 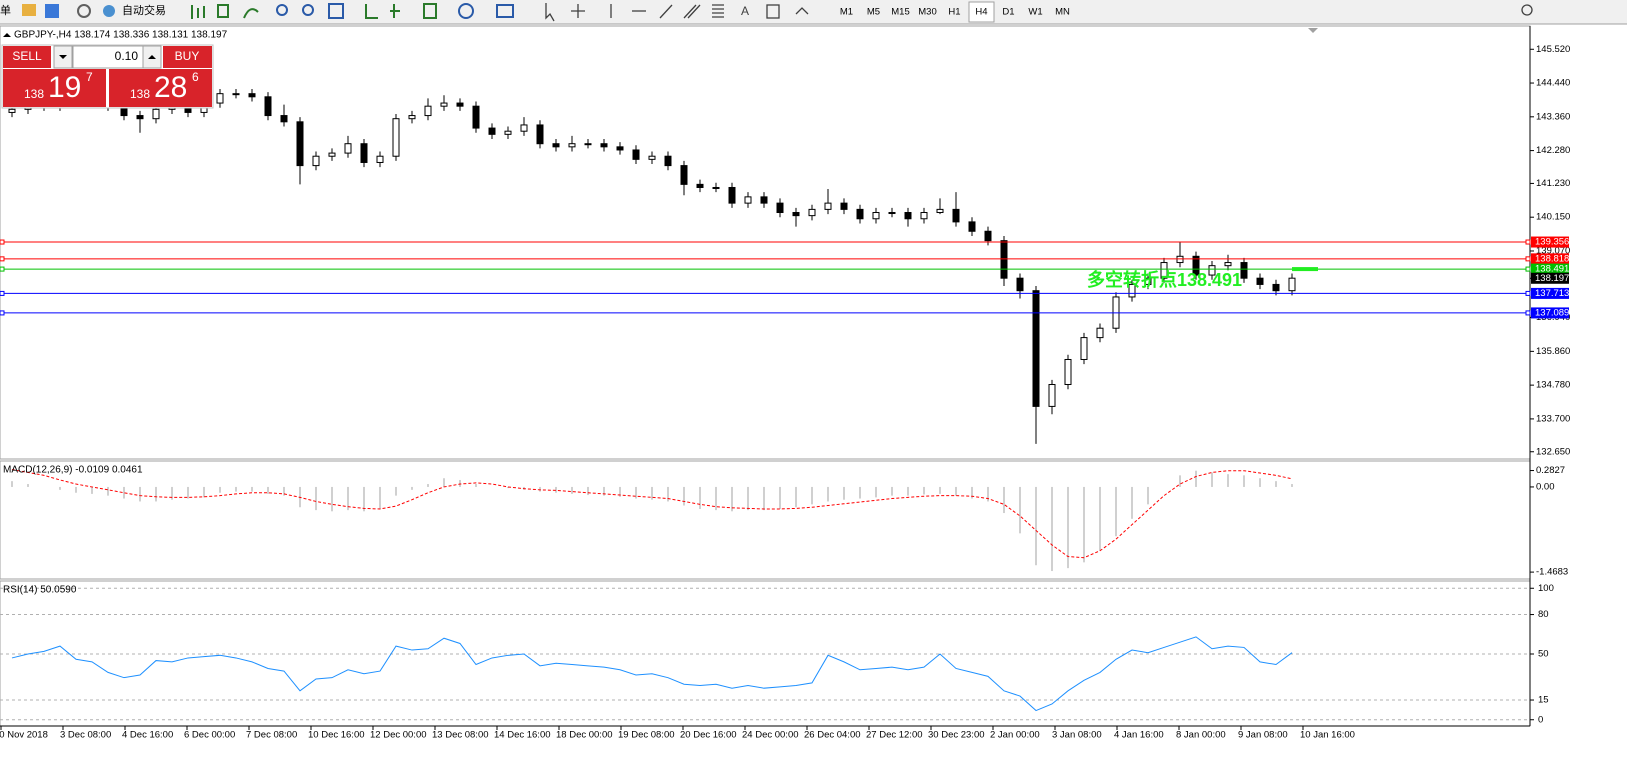 I want to click on x-tick-label: 26 Dec 04:00, so click(x=832, y=735).